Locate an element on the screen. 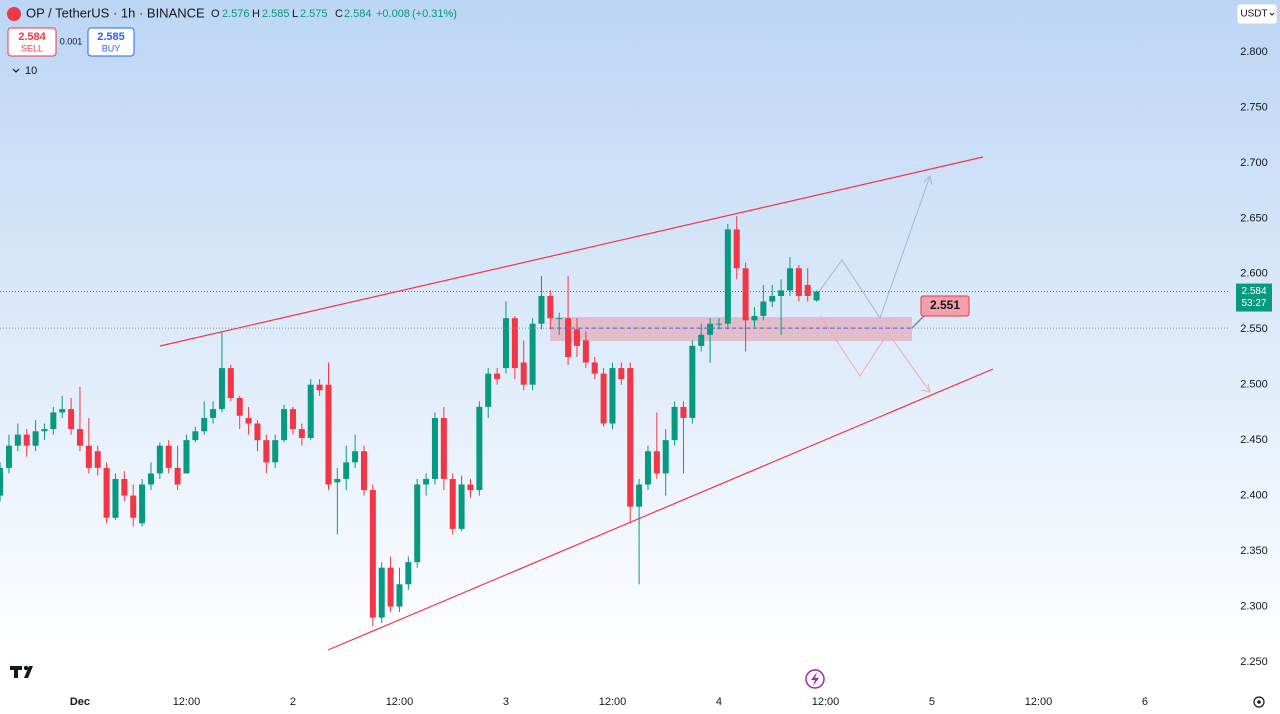 The height and width of the screenshot is (714, 1280). y-tick-label: 2.700 is located at coordinates (1254, 163).